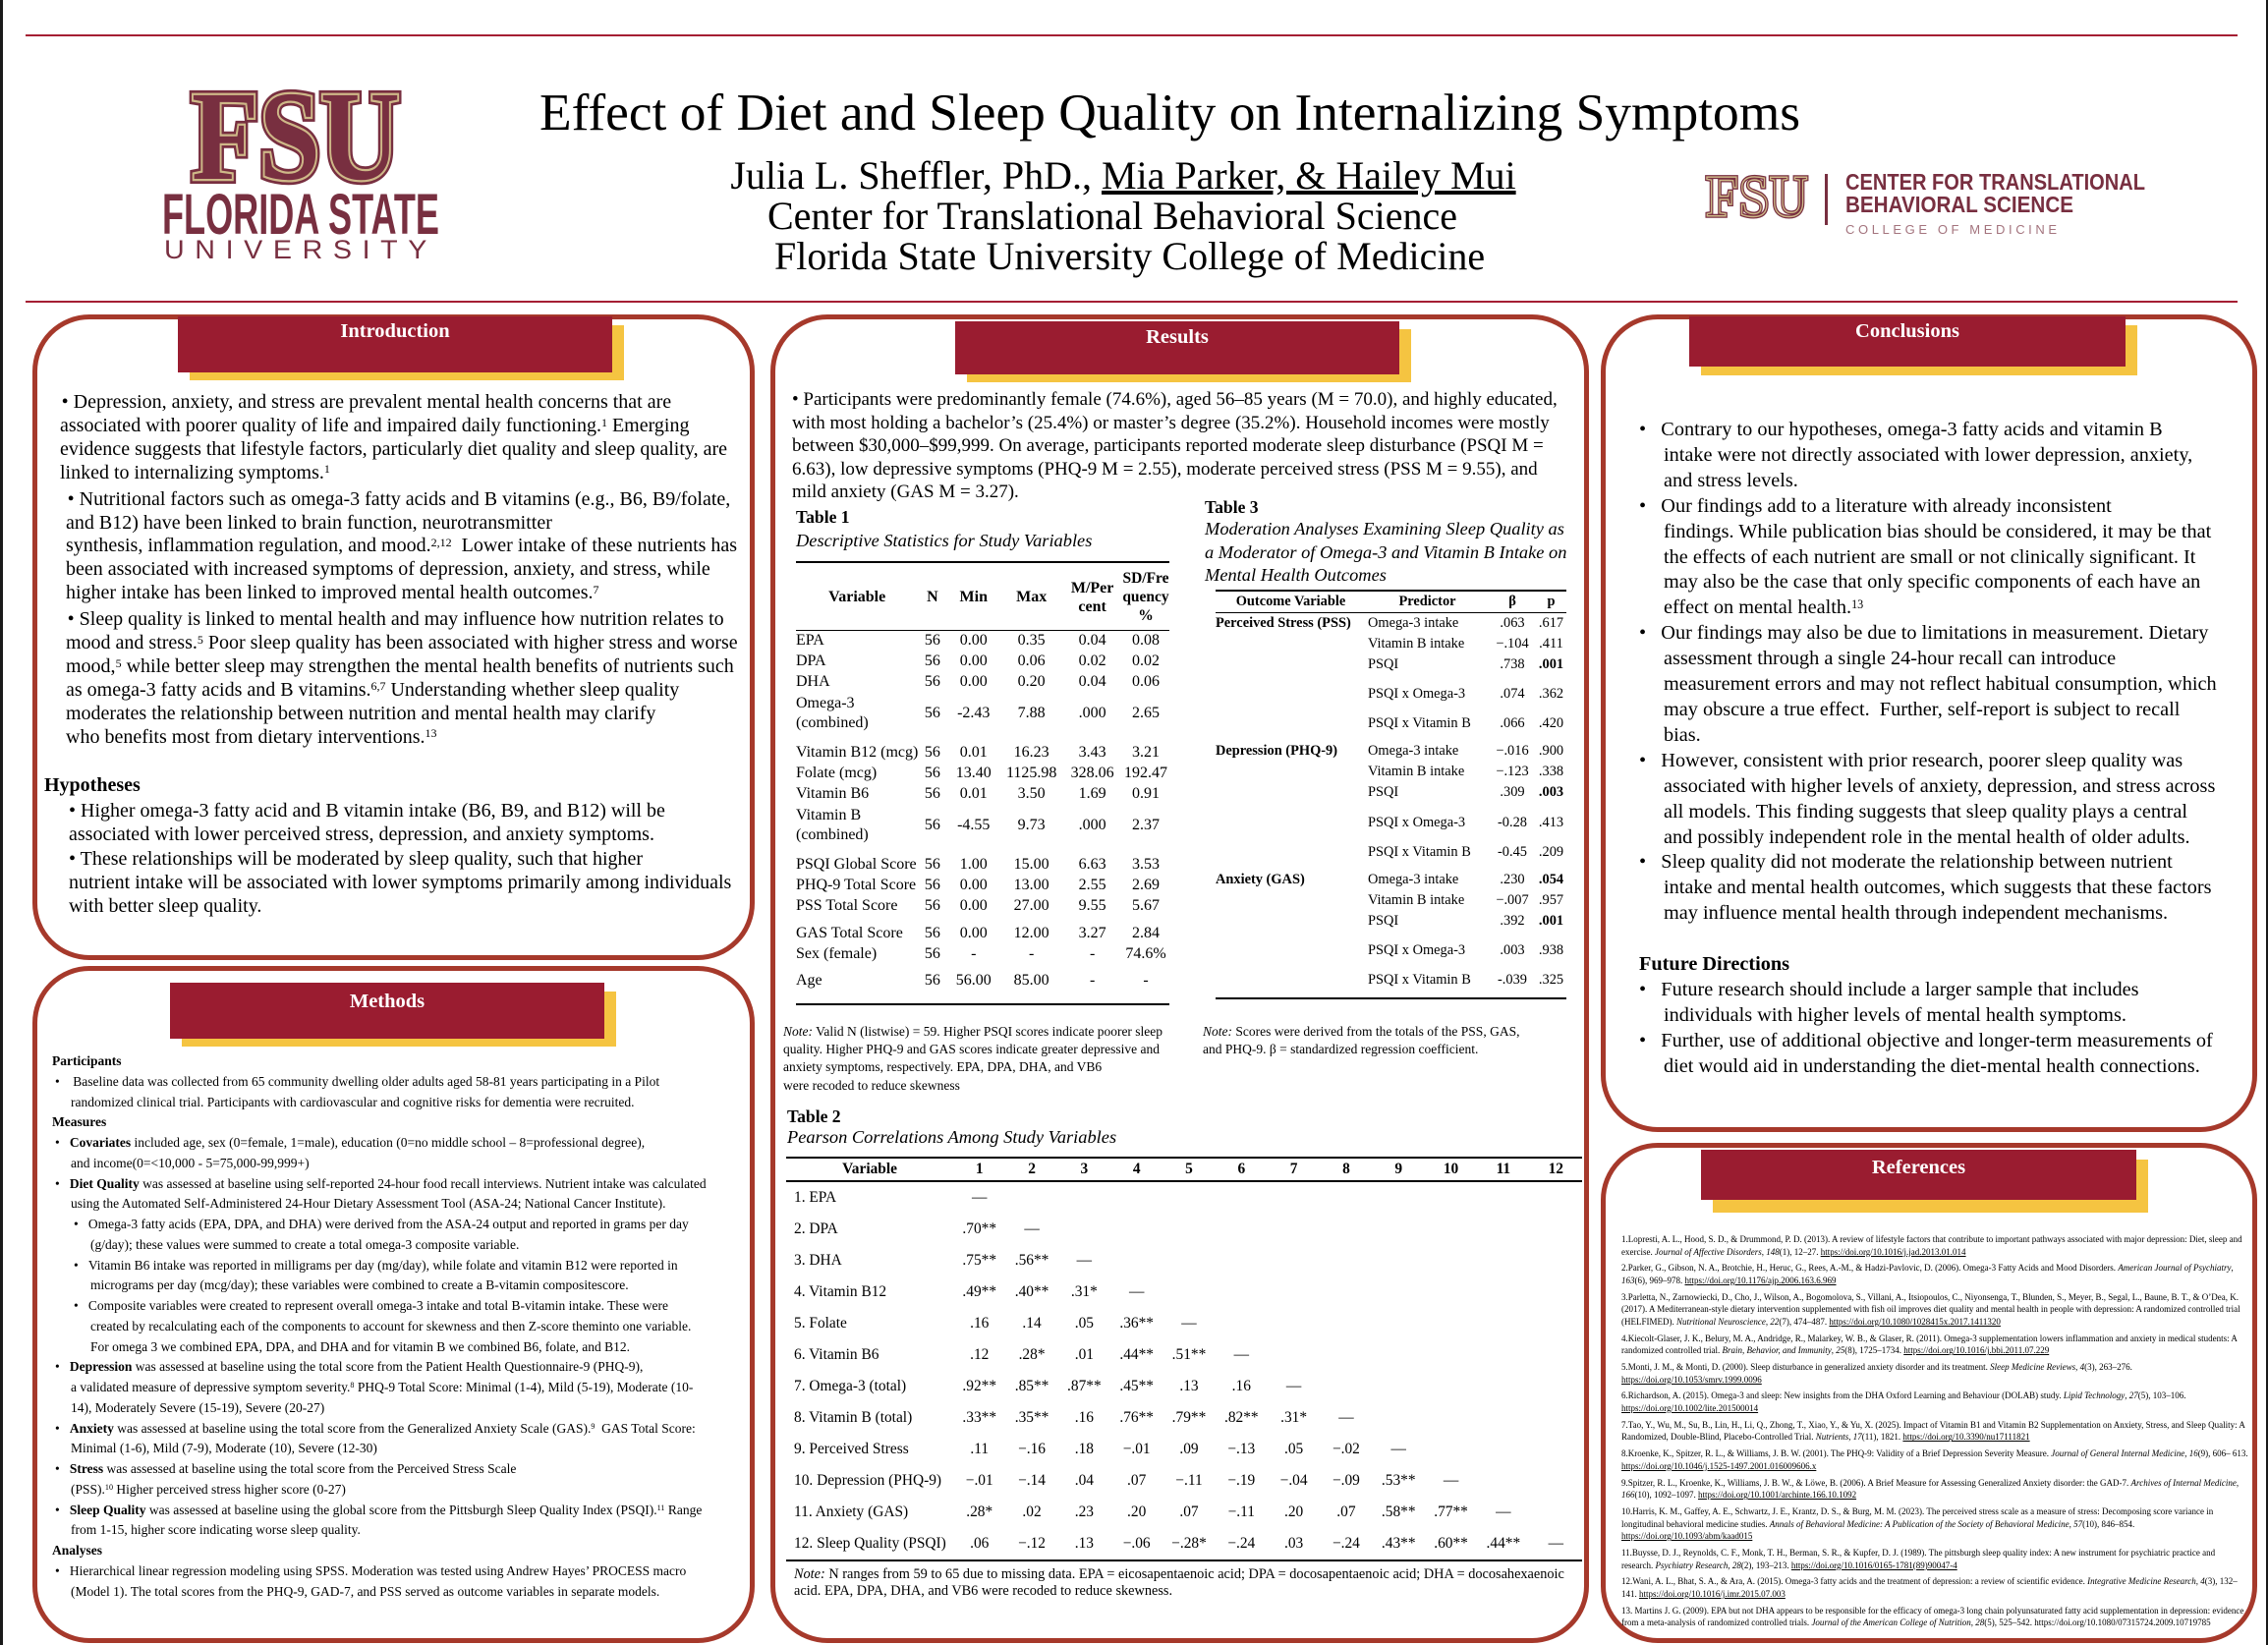 The height and width of the screenshot is (1645, 2268). Describe the element at coordinates (1995, 182) in the screenshot. I see `svg-text: CENTER FOR TRANSLATIONAL` at that location.